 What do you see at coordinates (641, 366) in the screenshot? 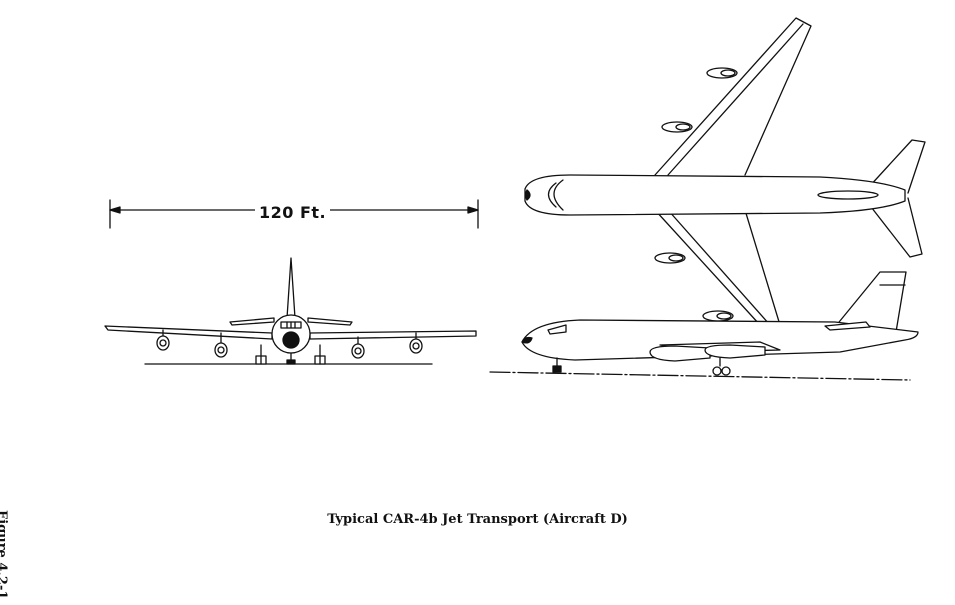
I see `landing-gear-side` at bounding box center [641, 366].